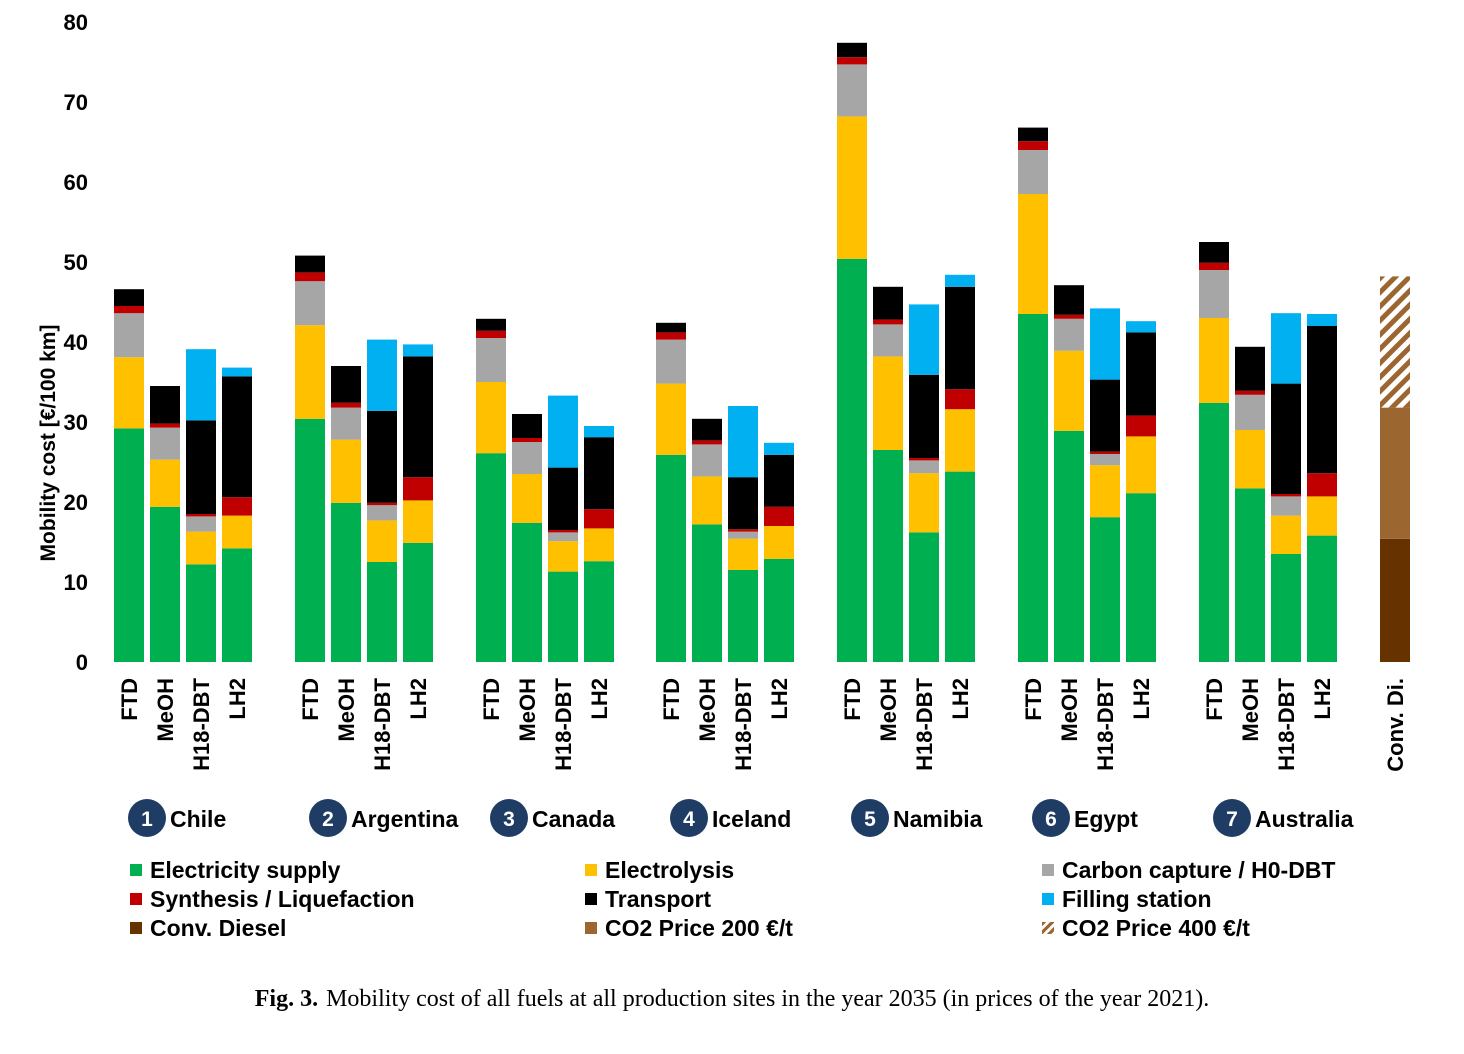  Describe the element at coordinates (1304, 819) in the screenshot. I see `site-name: Australia` at that location.